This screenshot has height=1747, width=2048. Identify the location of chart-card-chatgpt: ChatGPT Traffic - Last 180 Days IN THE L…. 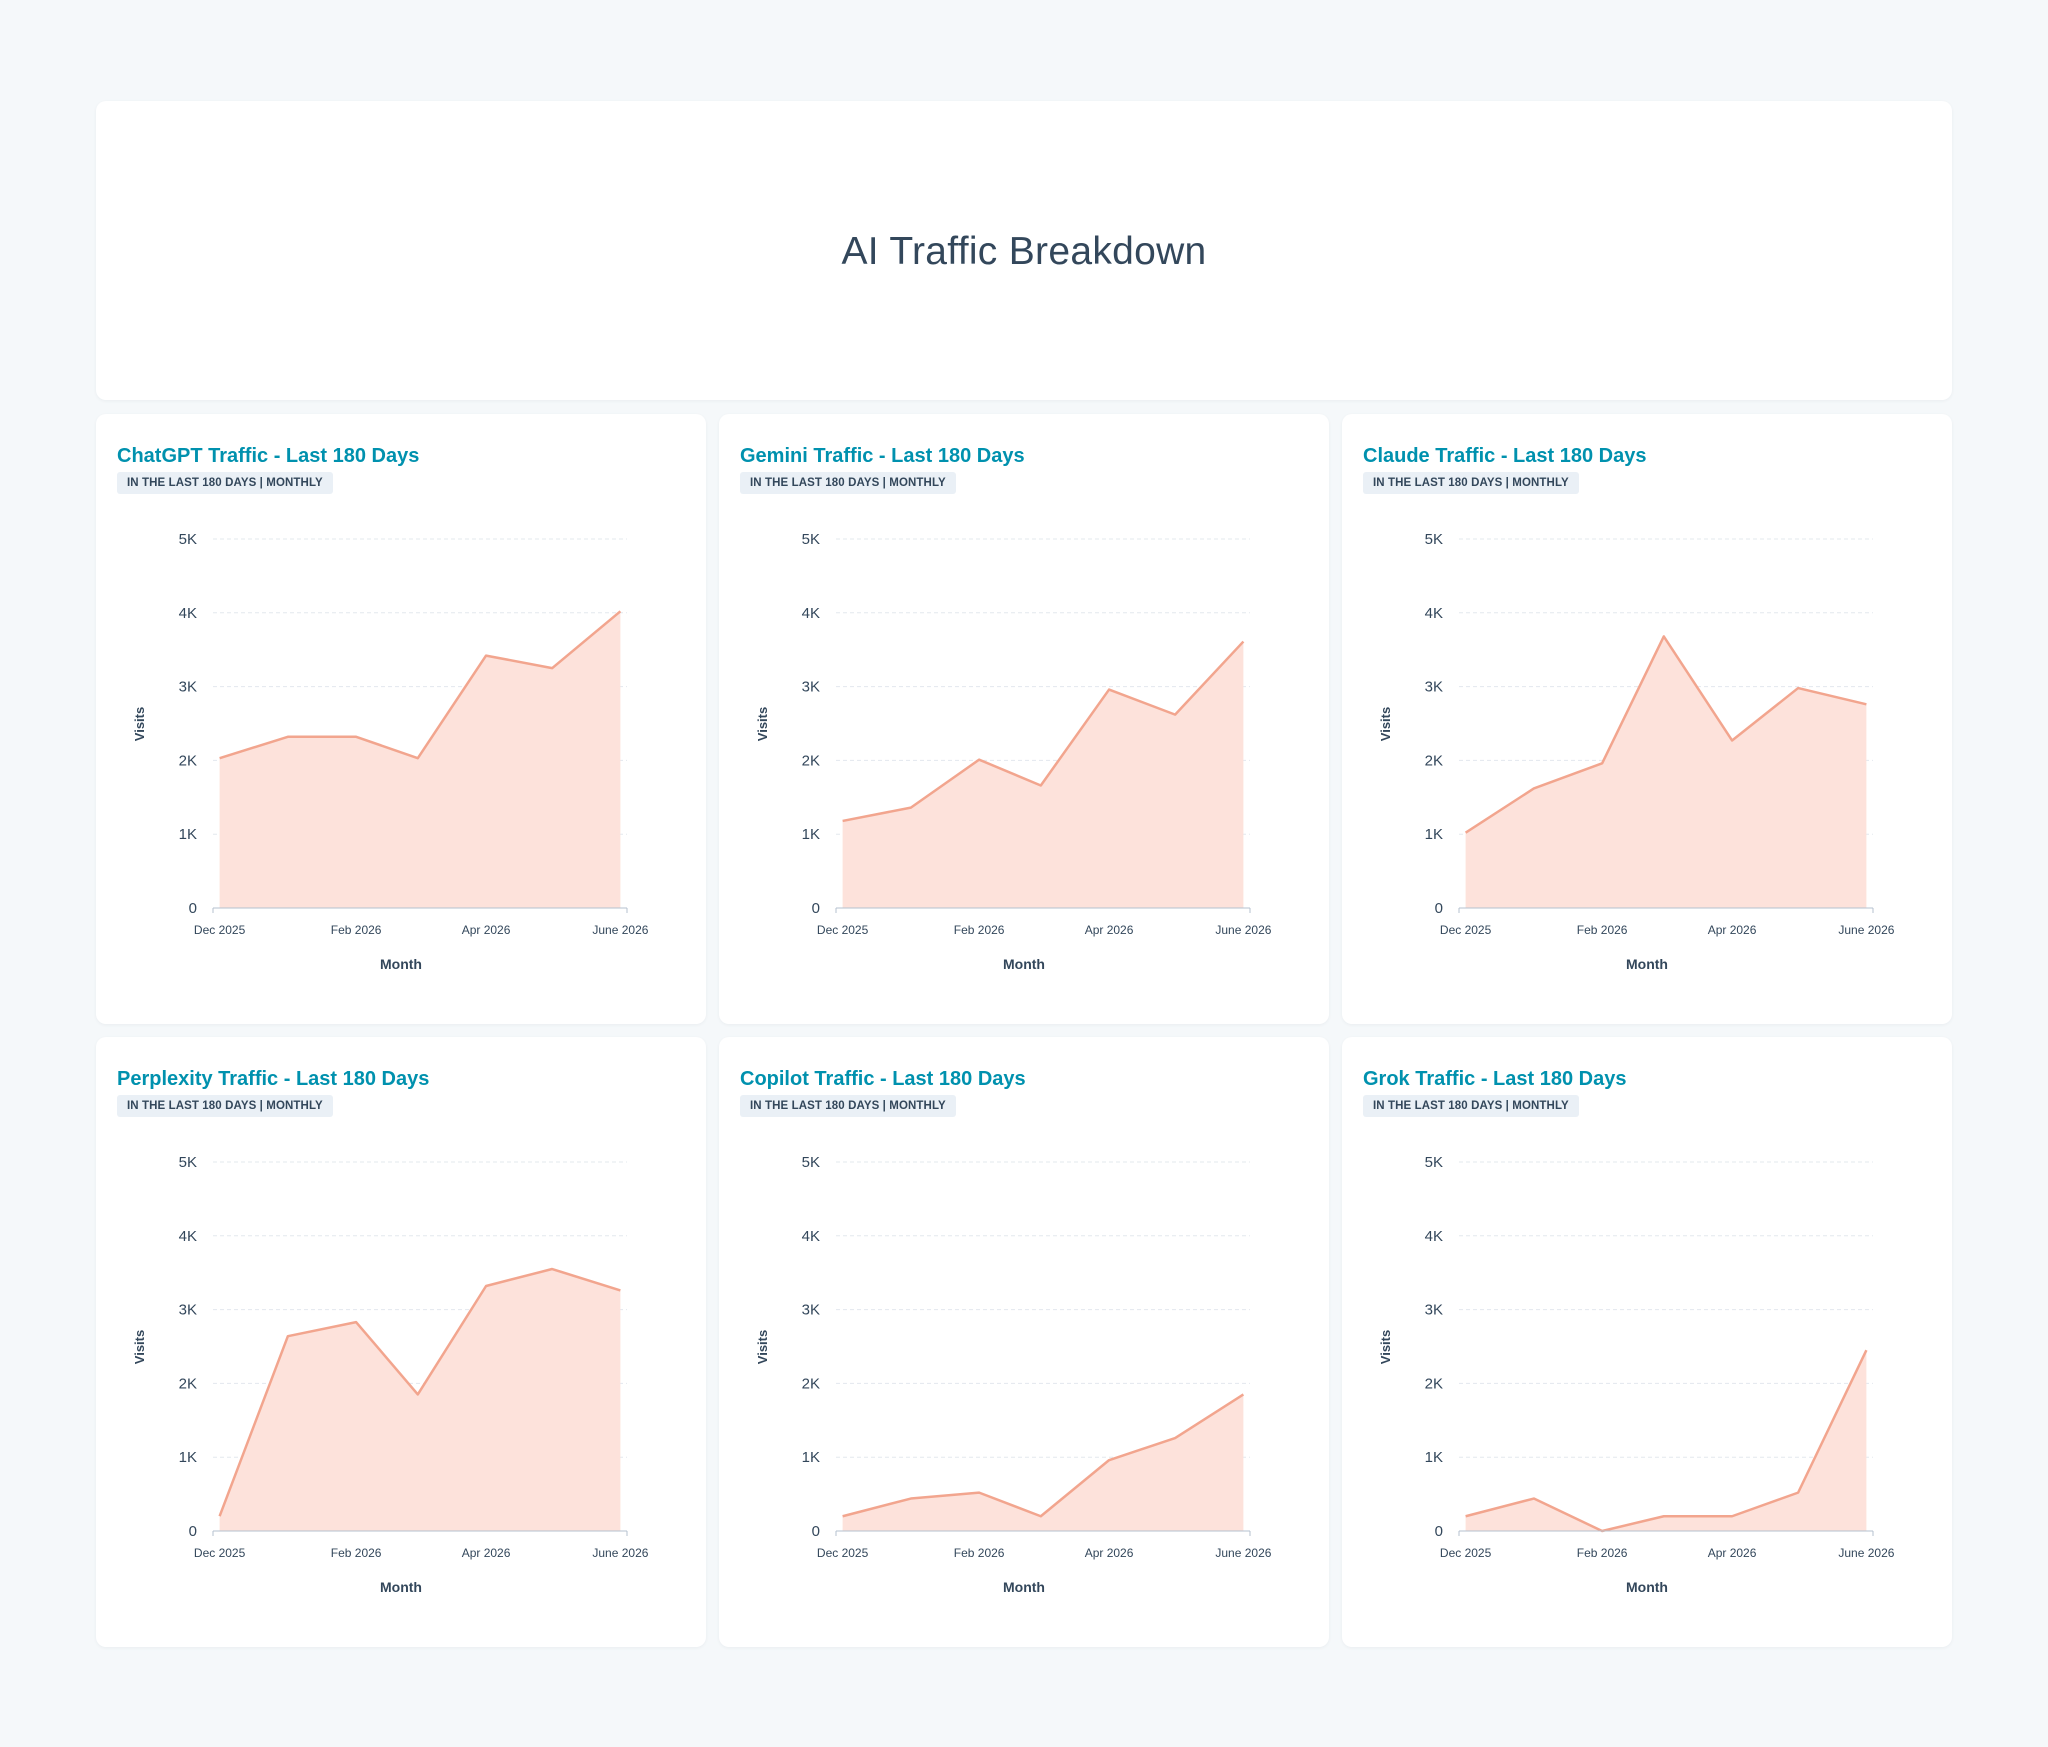
(401, 719).